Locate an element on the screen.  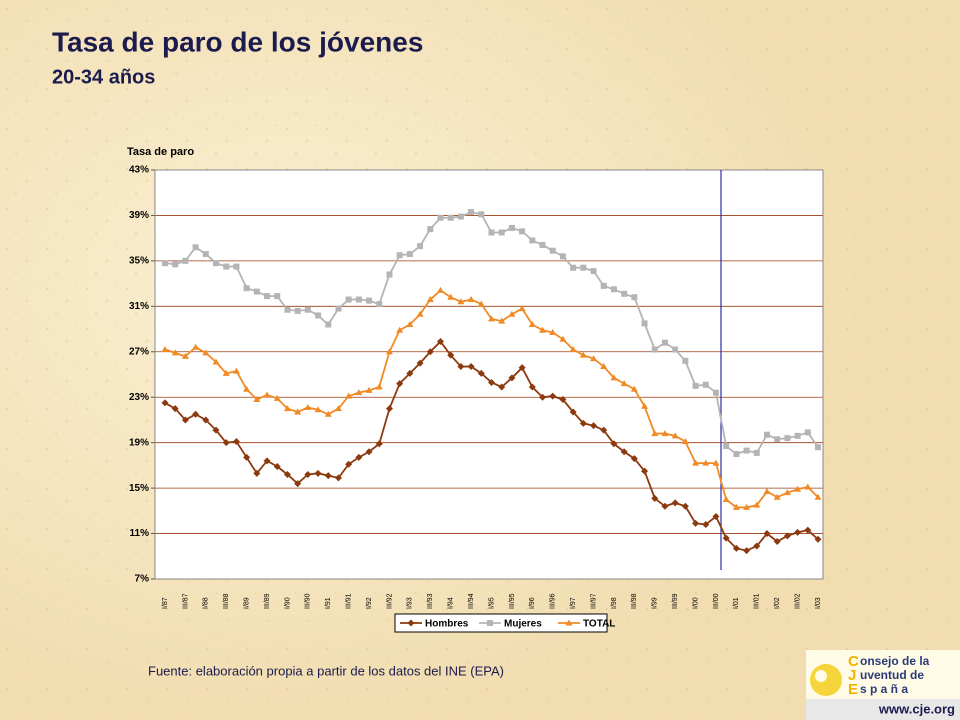
x-tick-label: I/96 is located at coordinates (532, 603).